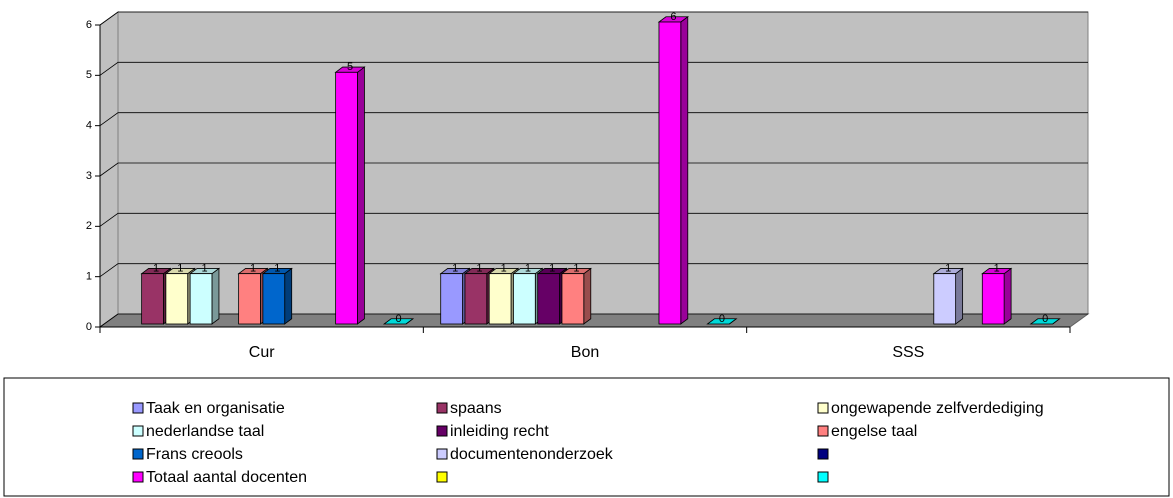  I want to click on legend-label: inleiding recht, so click(499, 431).